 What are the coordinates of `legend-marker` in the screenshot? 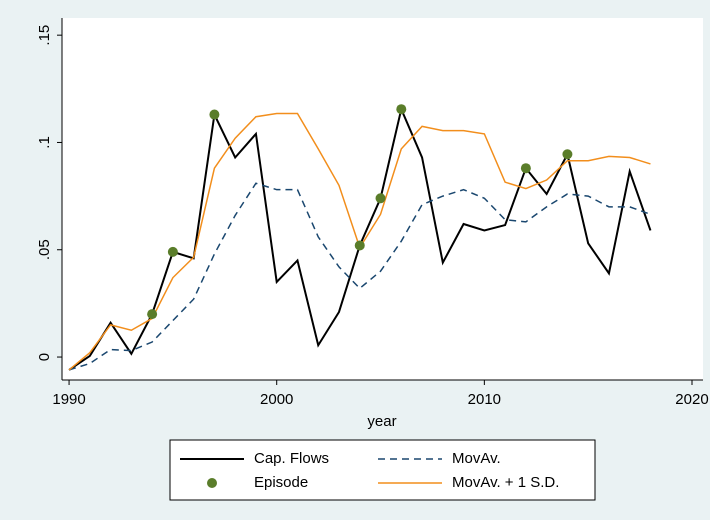 It's located at (212, 483).